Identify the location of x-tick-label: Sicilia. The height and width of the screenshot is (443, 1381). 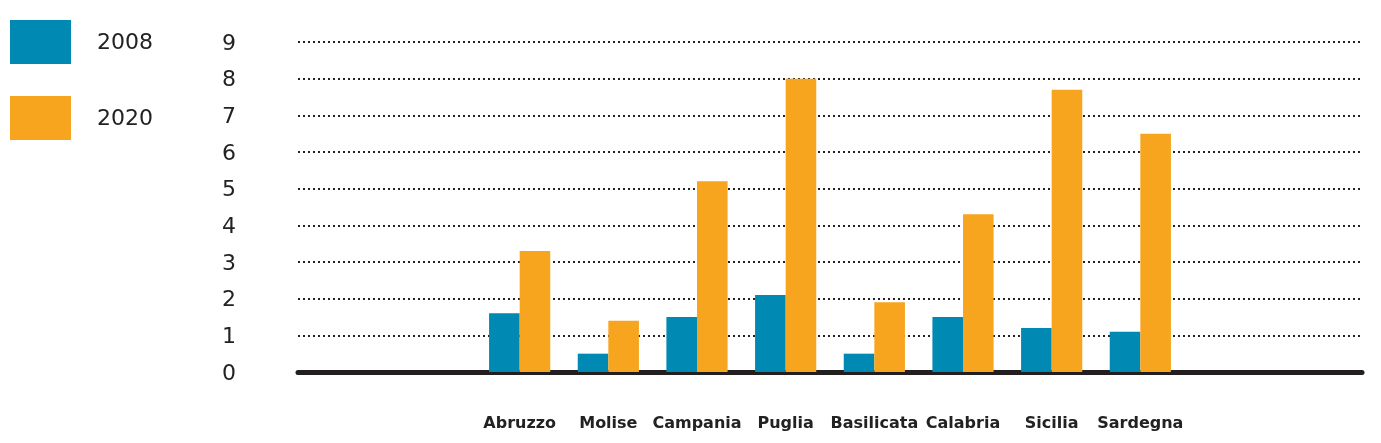
(1051, 422).